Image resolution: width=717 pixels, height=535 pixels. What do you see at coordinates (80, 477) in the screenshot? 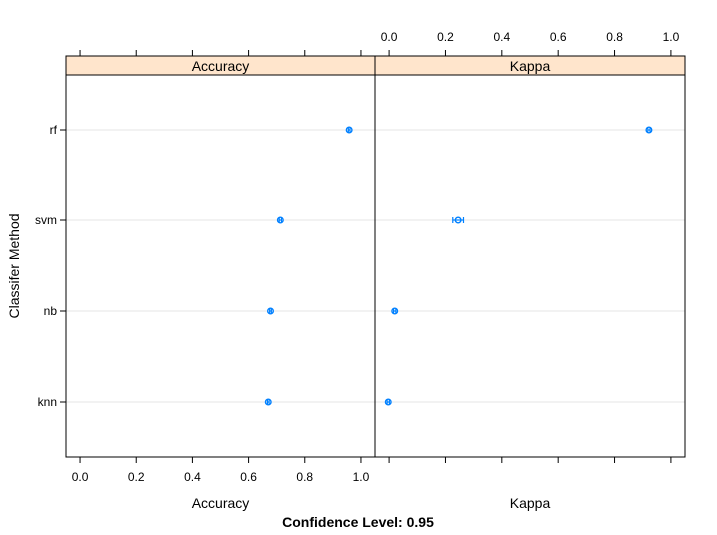
I see `accuracy-x-tick-label-0: 0.0` at bounding box center [80, 477].